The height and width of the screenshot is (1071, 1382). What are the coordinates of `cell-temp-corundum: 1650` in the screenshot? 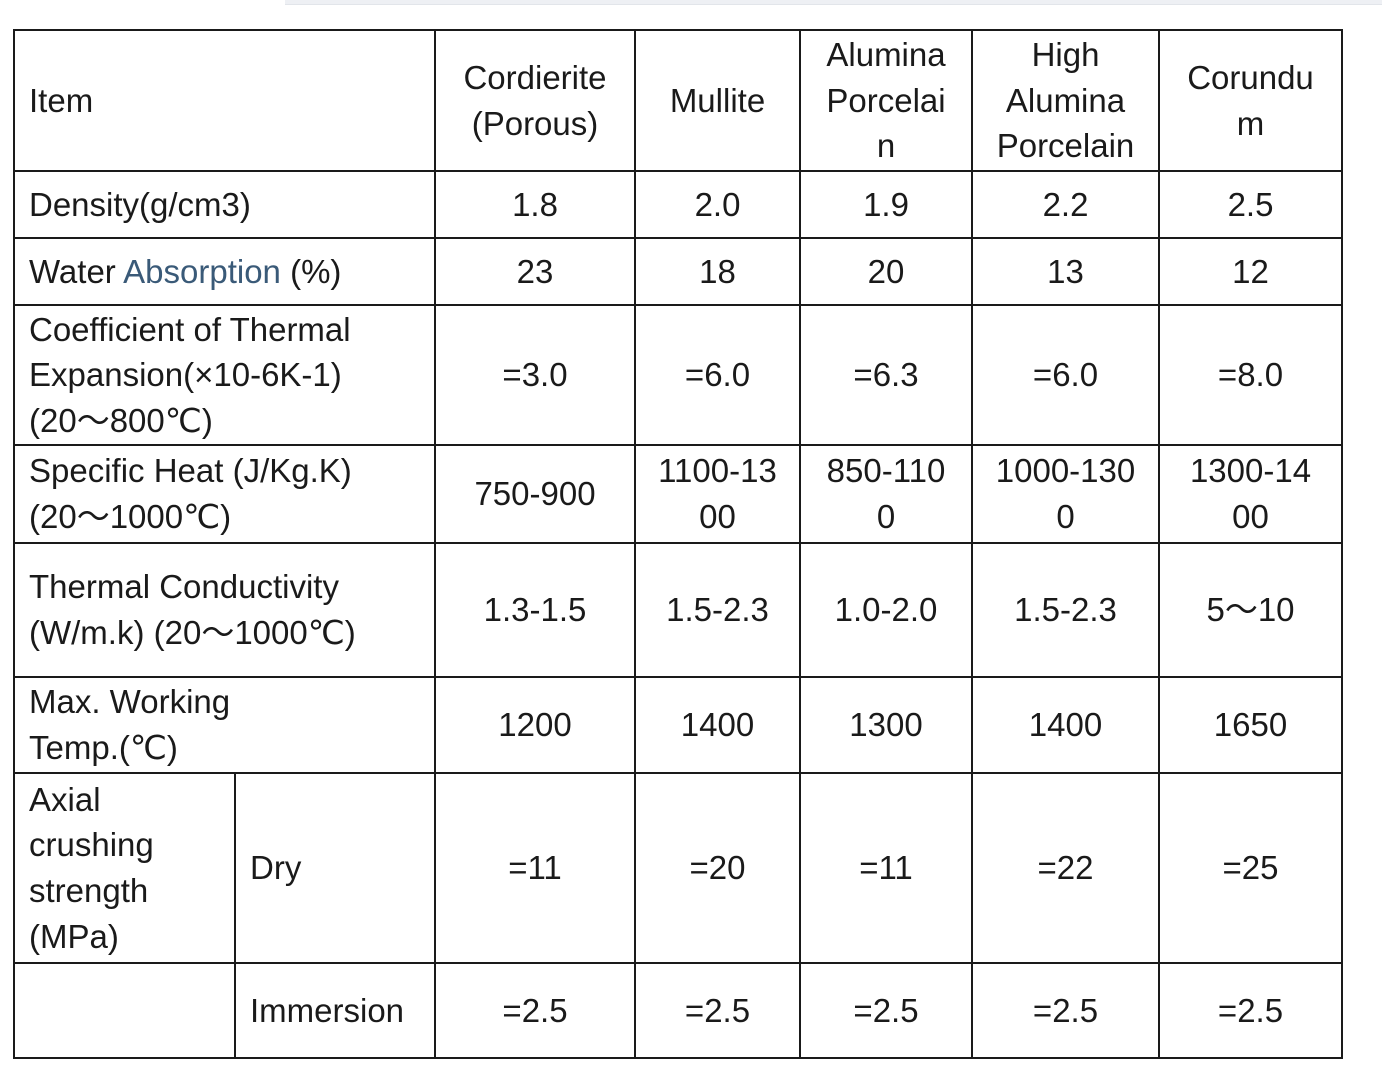 It's located at (1250, 725).